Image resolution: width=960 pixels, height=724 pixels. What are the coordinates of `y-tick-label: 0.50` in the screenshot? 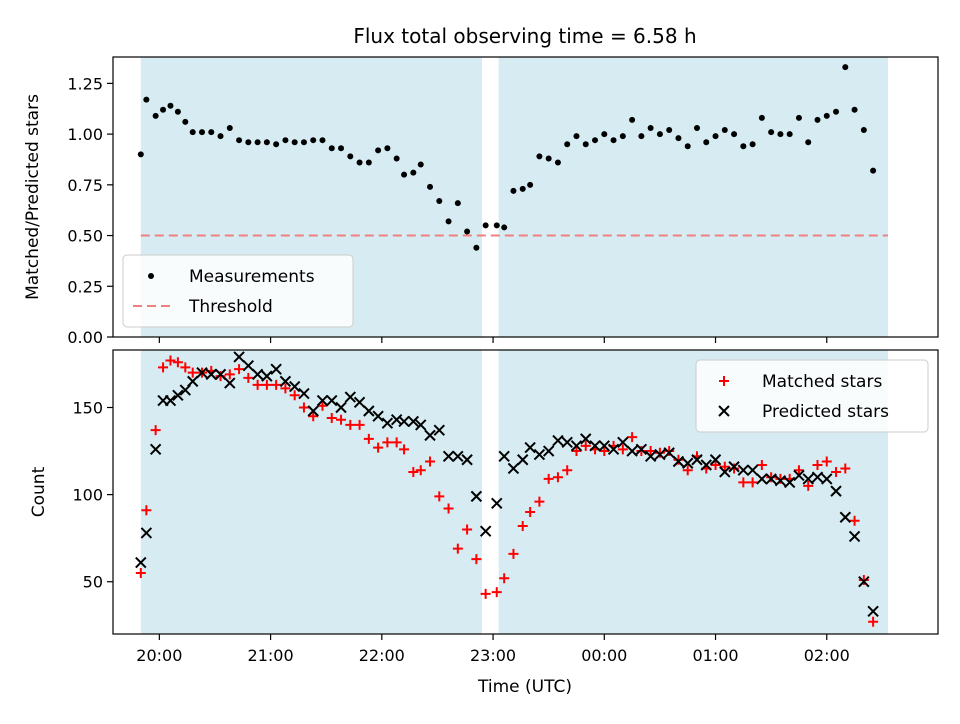 It's located at (85, 236).